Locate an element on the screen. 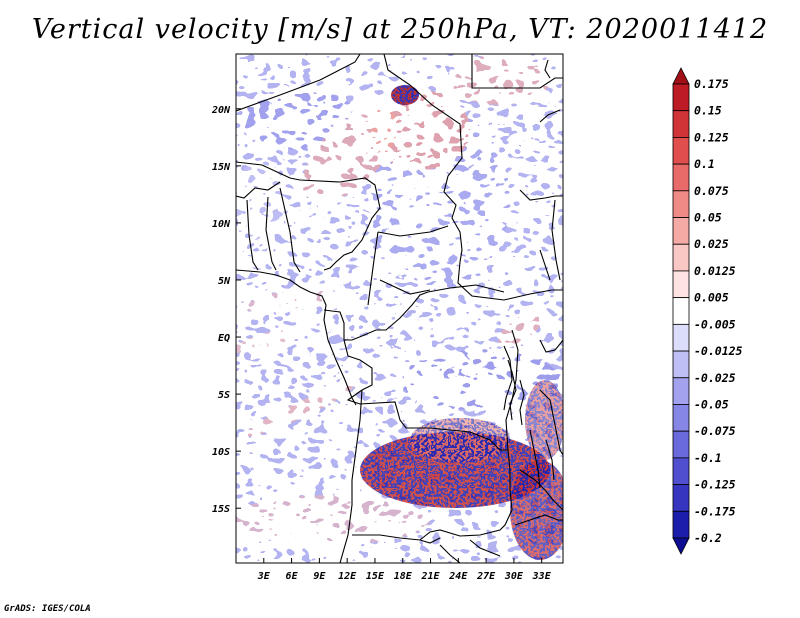 This screenshot has height=618, width=800. lon-tick-label: 15E is located at coordinates (375, 576).